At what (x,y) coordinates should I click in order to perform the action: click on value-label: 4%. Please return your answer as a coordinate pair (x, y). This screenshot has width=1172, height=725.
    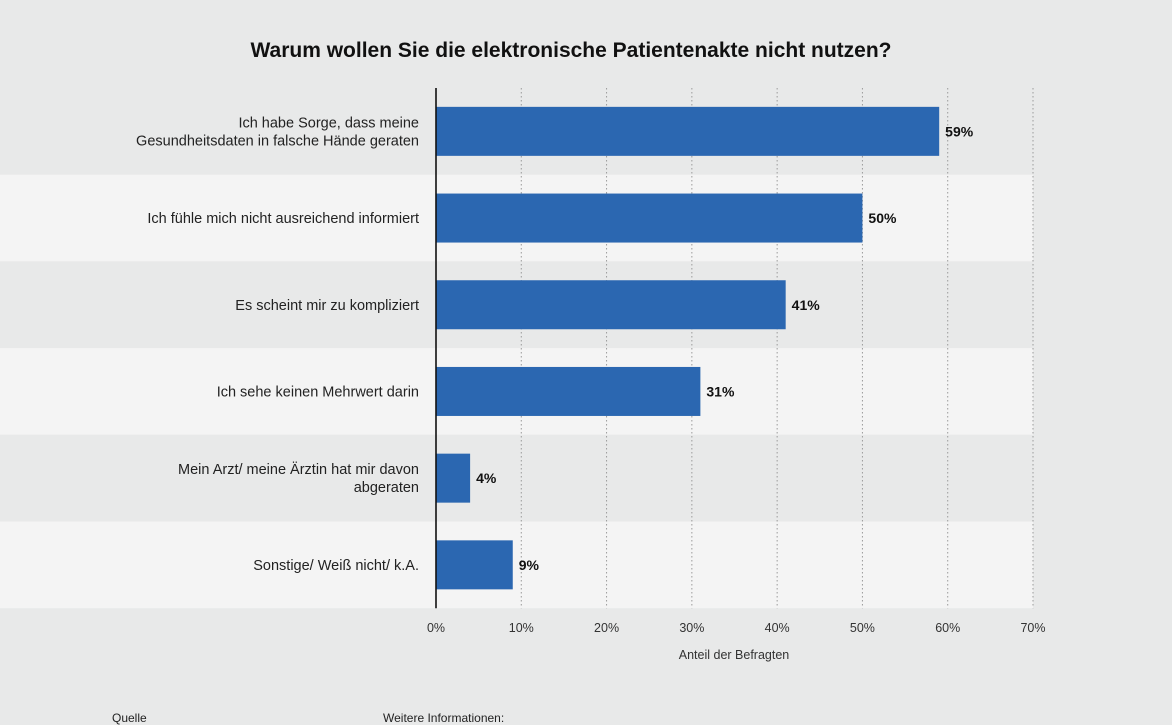
    Looking at the image, I should click on (486, 478).